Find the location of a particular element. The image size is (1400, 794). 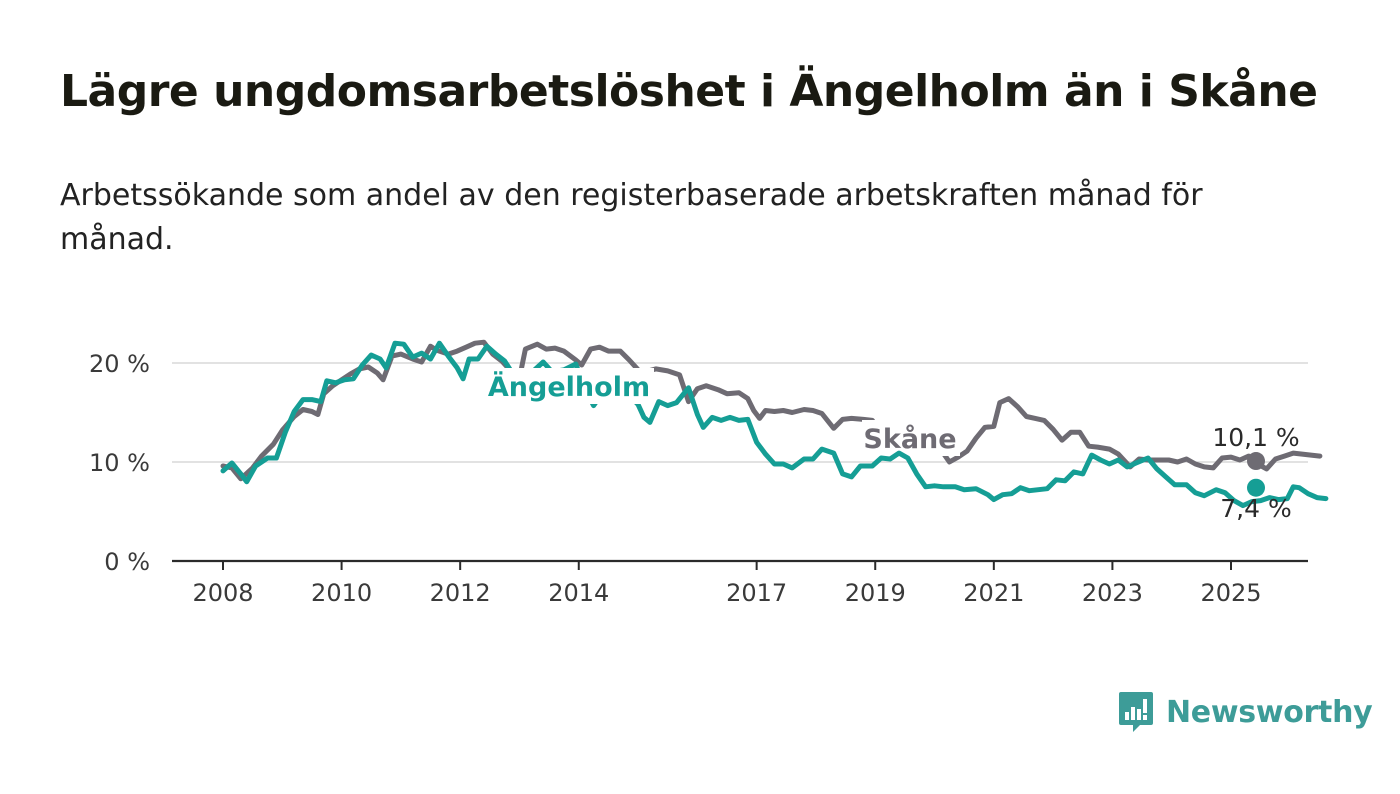

x-tick-label: 2017 is located at coordinates (756, 593).